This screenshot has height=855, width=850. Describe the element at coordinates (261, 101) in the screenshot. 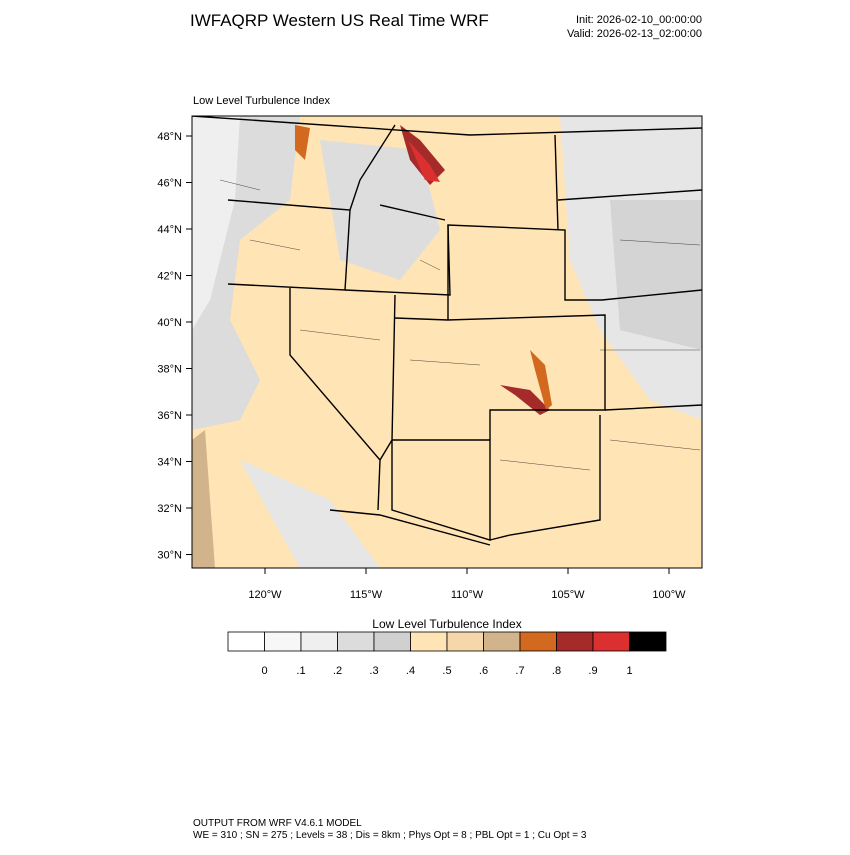

I see `map-subtitle: Low Level Turbulence Index` at that location.